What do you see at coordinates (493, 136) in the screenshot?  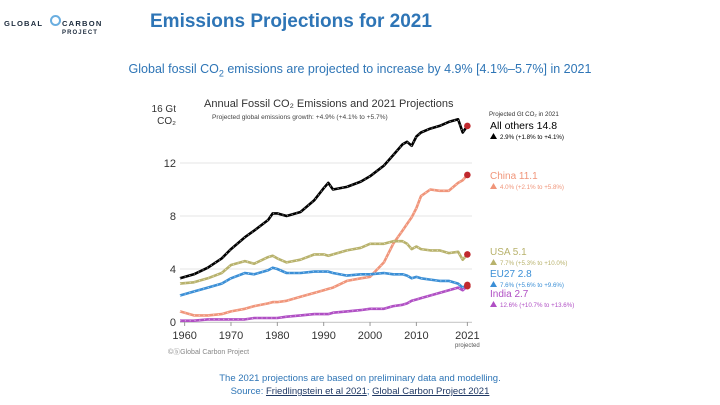 I see `growth-triangle-icon-all-others` at bounding box center [493, 136].